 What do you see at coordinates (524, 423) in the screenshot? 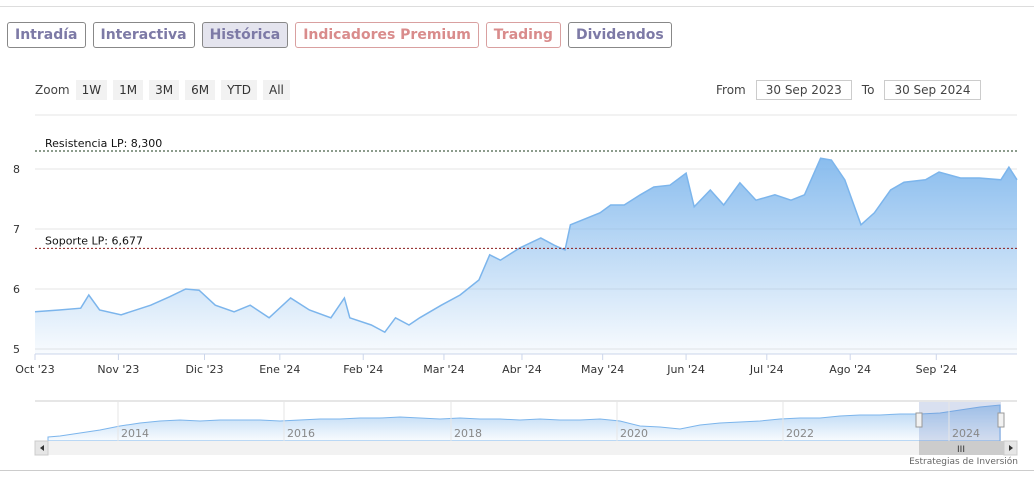
I see `navigator-series` at bounding box center [524, 423].